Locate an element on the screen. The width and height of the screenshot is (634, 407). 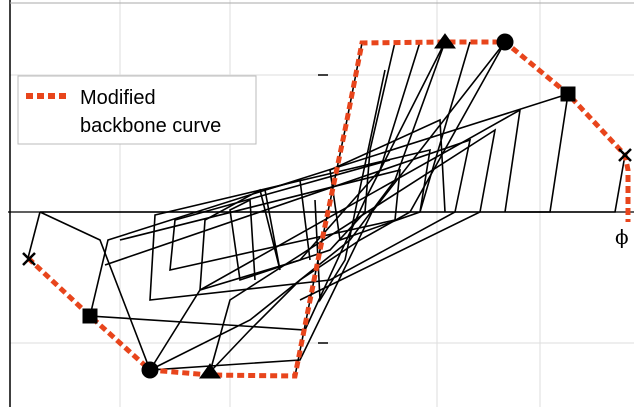
legend: Modified backbone curve is located at coordinates (137, 110).